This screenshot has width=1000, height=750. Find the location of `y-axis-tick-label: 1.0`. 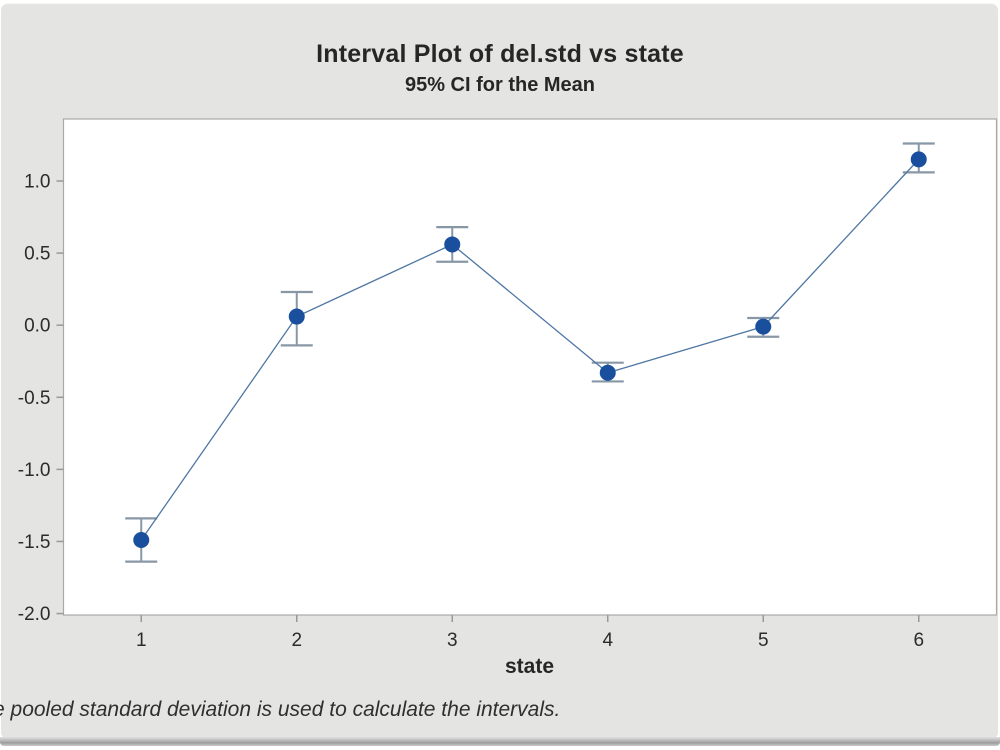

y-axis-tick-label: 1.0 is located at coordinates (37, 182).